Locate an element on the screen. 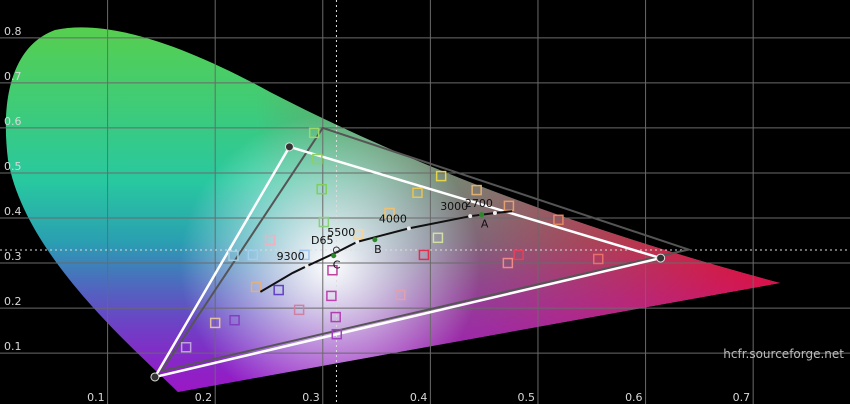  y-tick-label: 0.3 is located at coordinates (13, 256).